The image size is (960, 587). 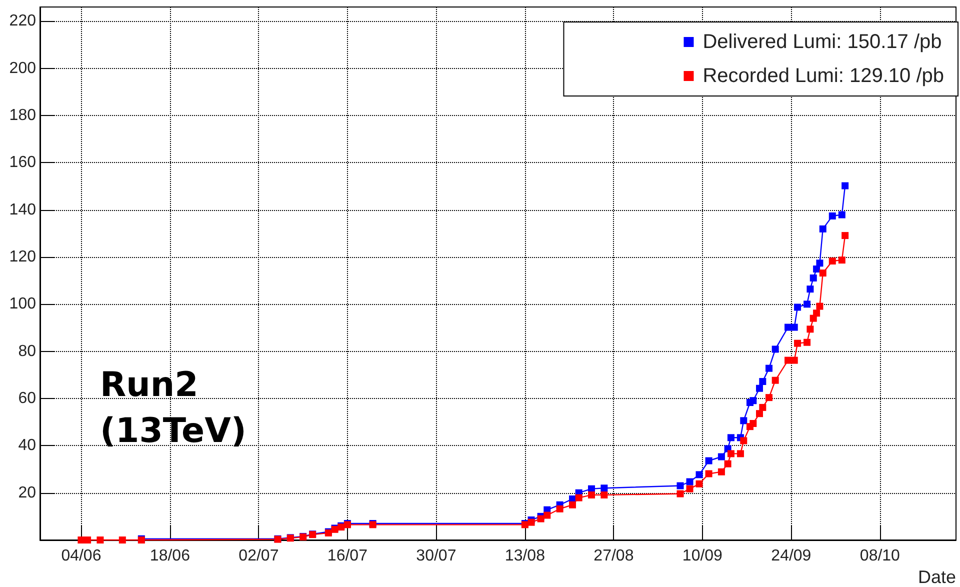 What do you see at coordinates (22, 68) in the screenshot?
I see `y-tick-label: 200` at bounding box center [22, 68].